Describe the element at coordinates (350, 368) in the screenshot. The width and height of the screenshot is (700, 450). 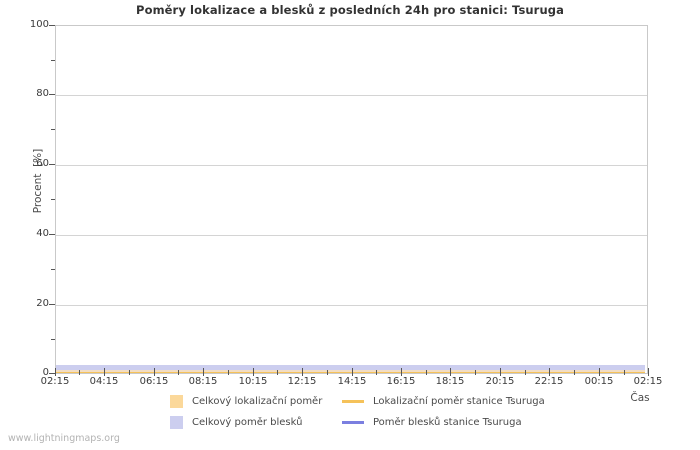
I see `area-series-celkovy-pomer-blesku` at that location.